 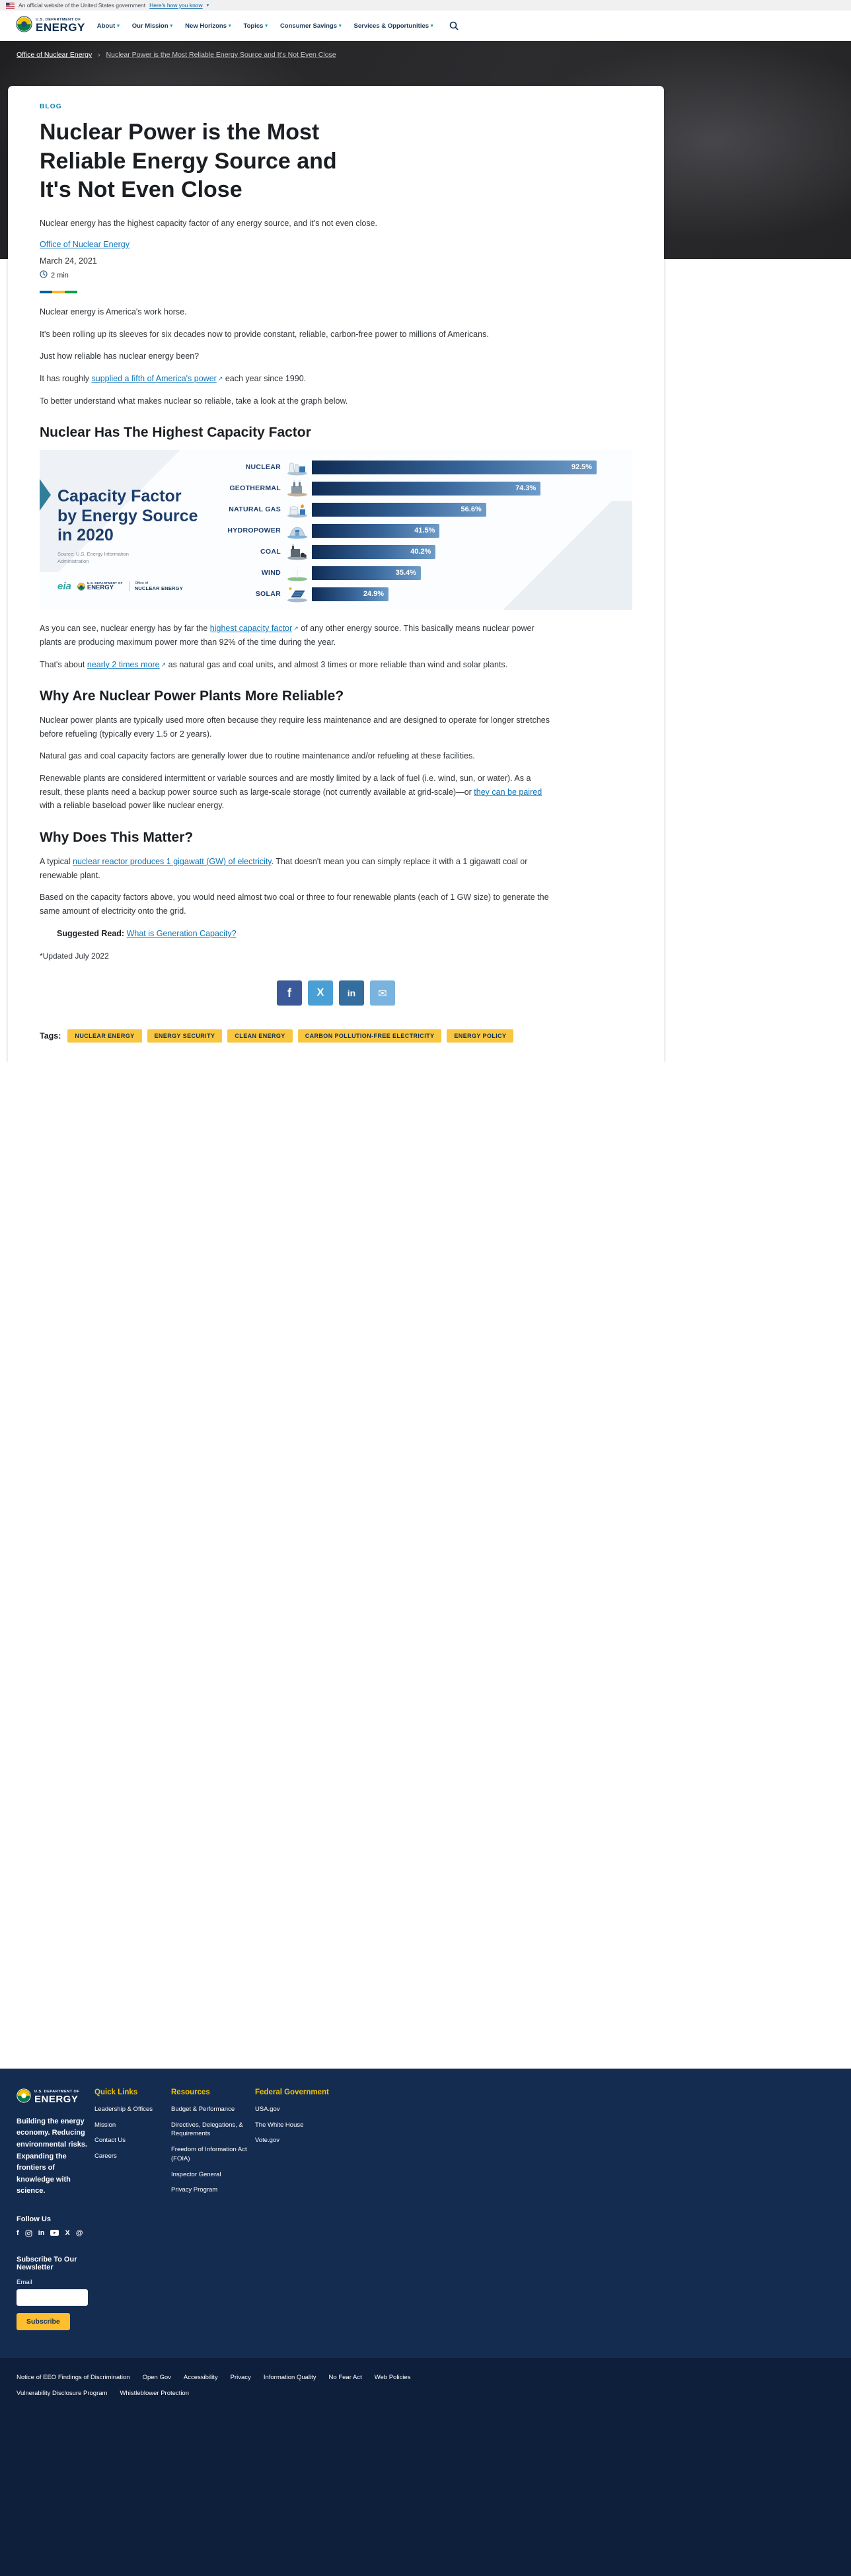 What do you see at coordinates (154, 2393) in the screenshot?
I see `bottom-link-whistleblower: Whistleblower Protection` at bounding box center [154, 2393].